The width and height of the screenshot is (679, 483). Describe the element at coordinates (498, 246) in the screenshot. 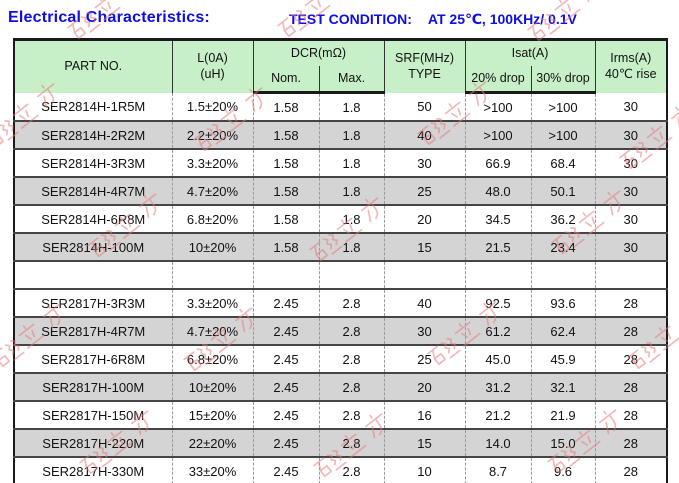

I see `cell-isat20: 21.5` at that location.